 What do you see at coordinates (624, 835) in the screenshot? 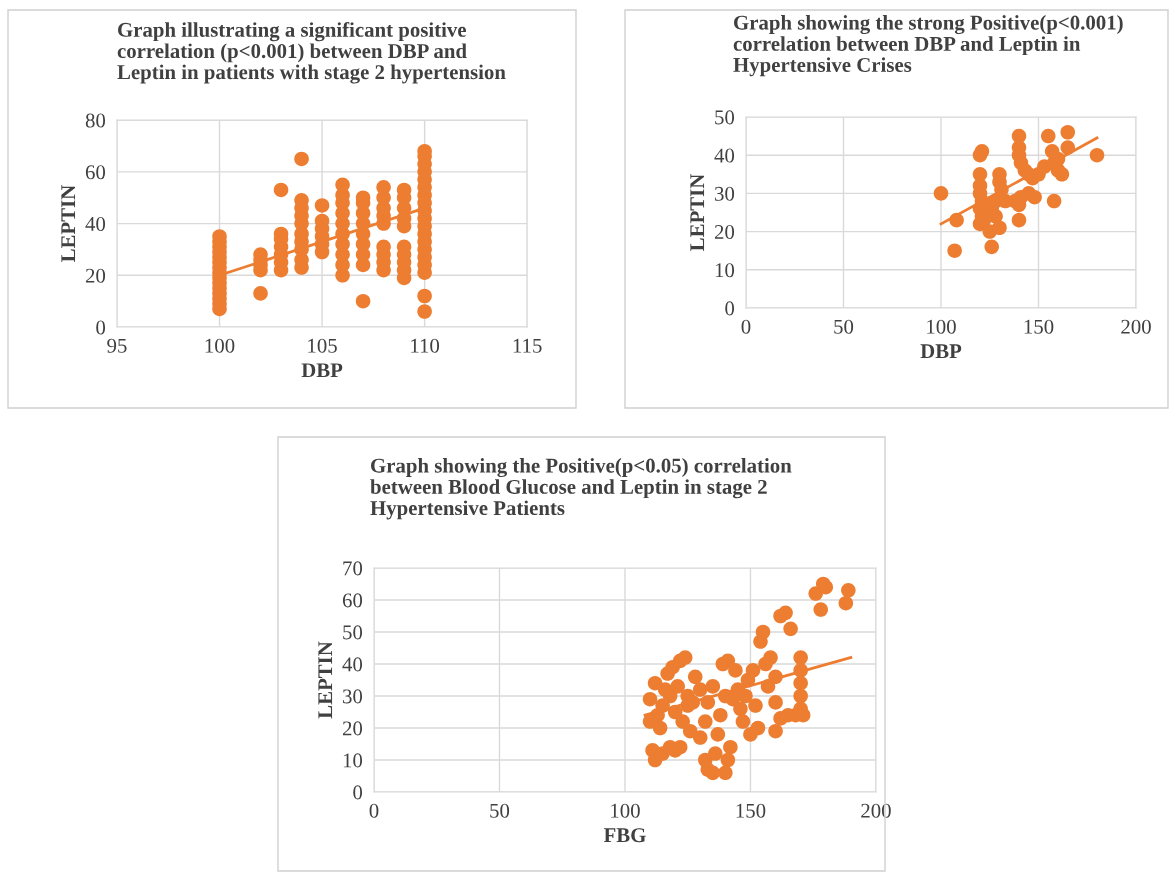
I see `x-axis-title: FBG` at bounding box center [624, 835].